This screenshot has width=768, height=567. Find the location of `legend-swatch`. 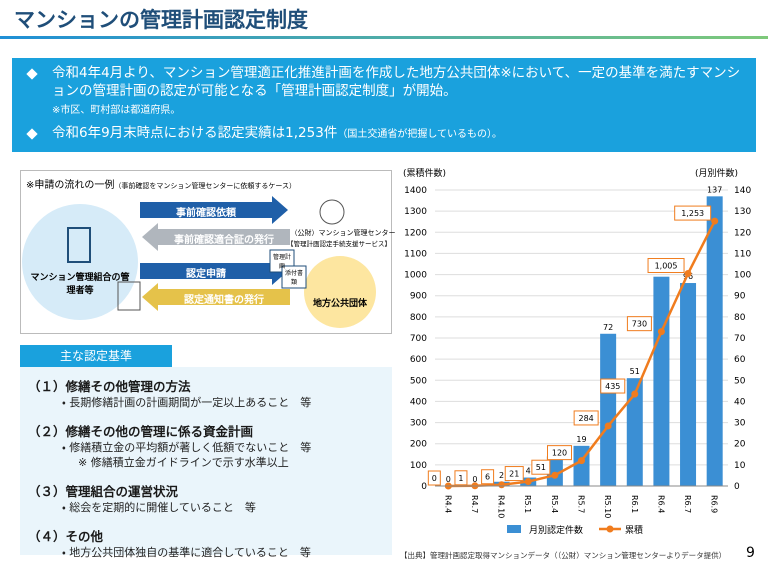

legend-swatch is located at coordinates (610, 529).